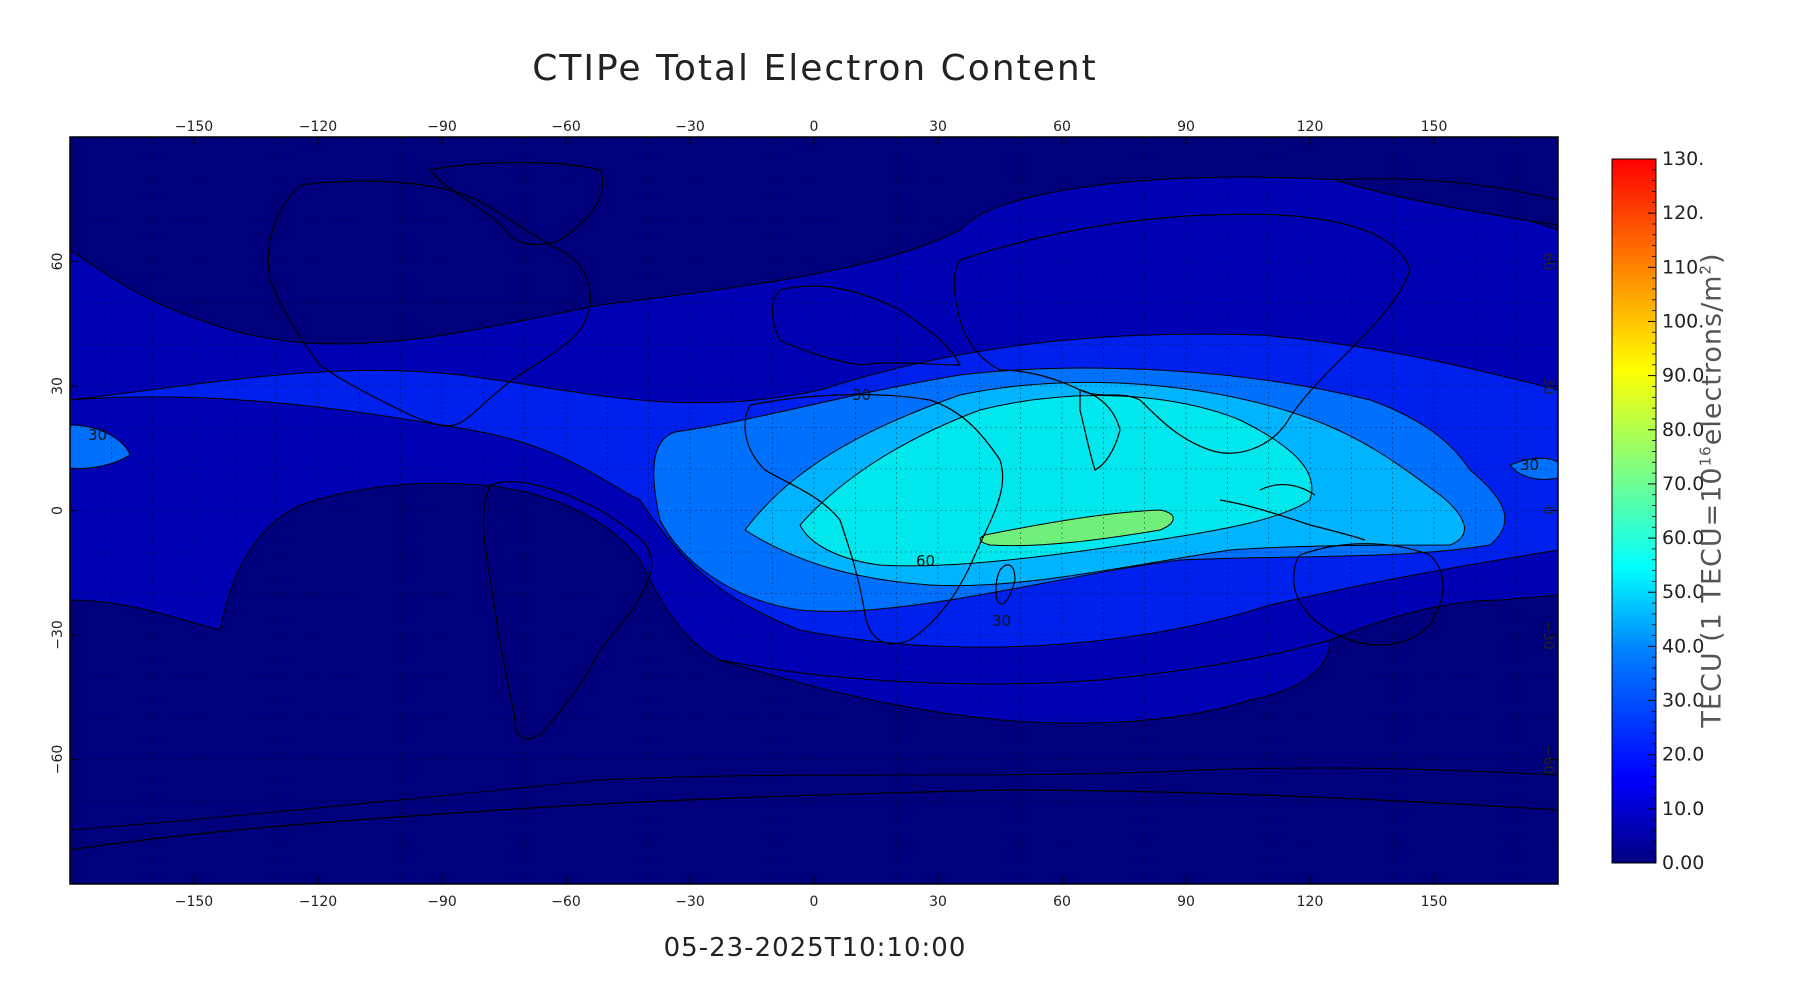 The height and width of the screenshot is (1000, 1800). I want to click on colorbar-tick-label: 40.0, so click(1683, 646).